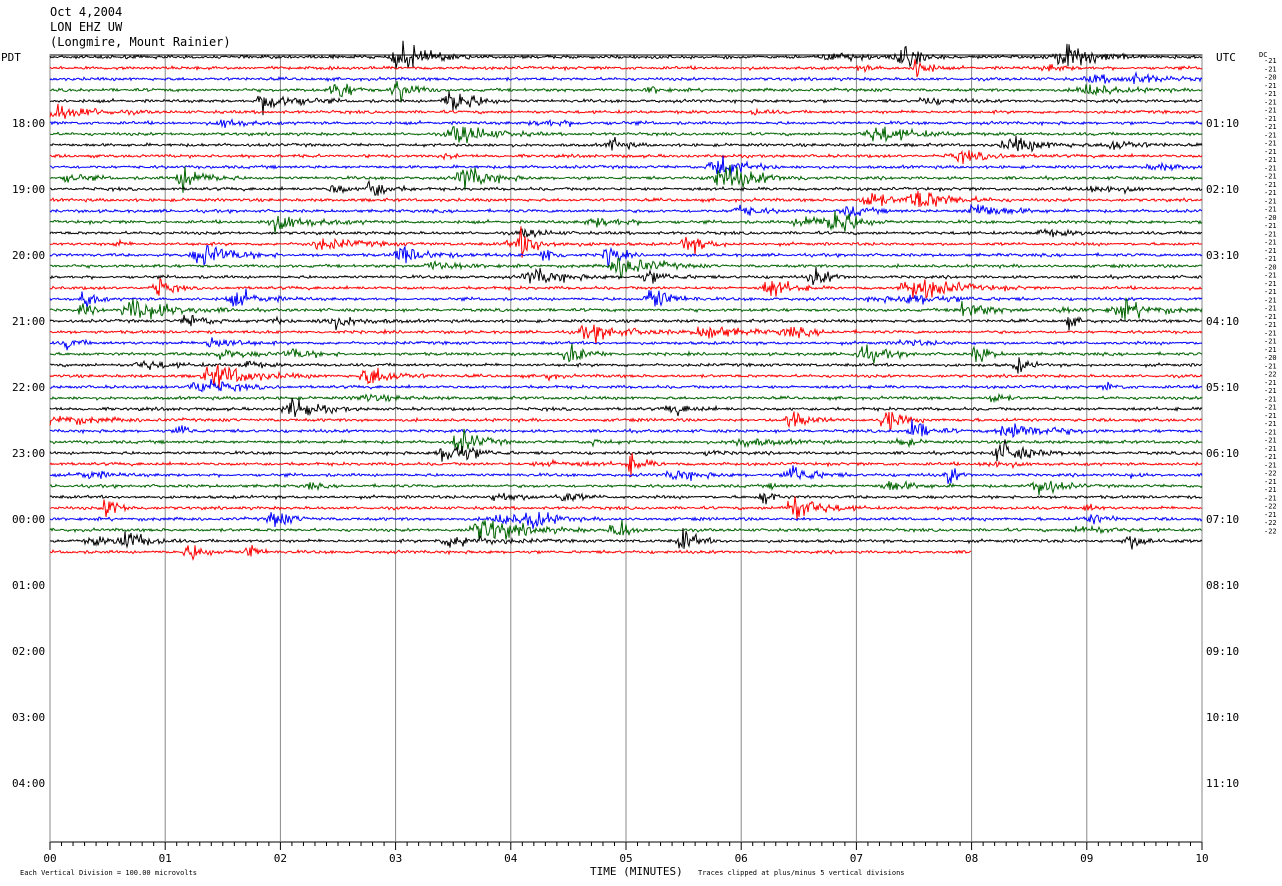  Describe the element at coordinates (28, 783) in the screenshot. I see `pdt-time-label: 04:00` at that location.